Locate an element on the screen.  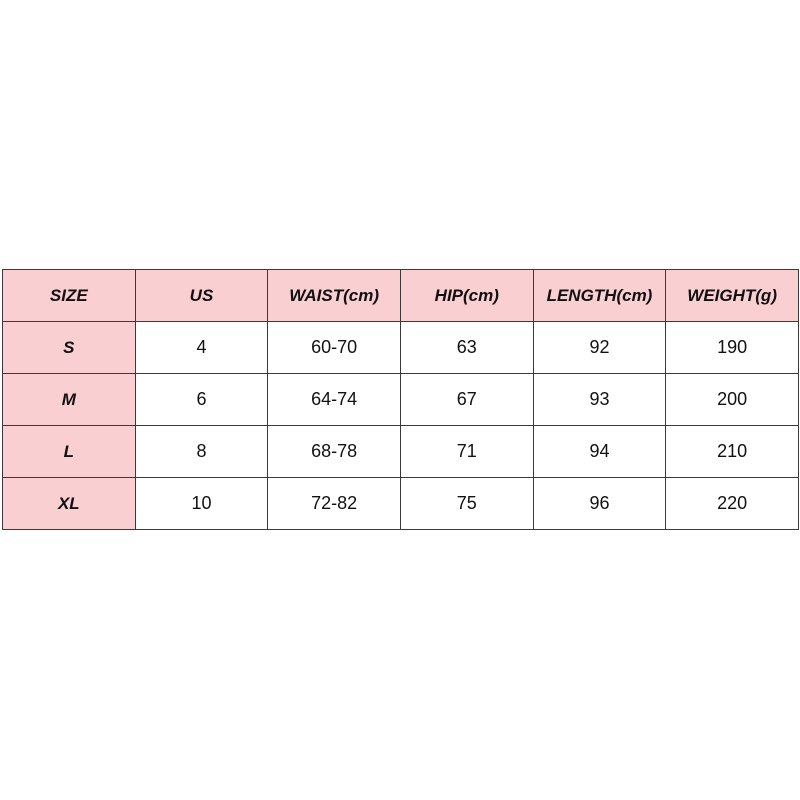
value-cell: 6 is located at coordinates (201, 399).